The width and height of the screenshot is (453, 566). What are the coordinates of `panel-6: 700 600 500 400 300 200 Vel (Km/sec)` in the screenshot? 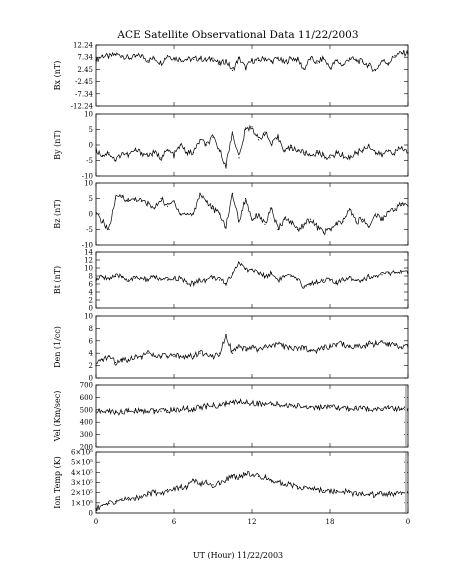 It's located at (231, 417).